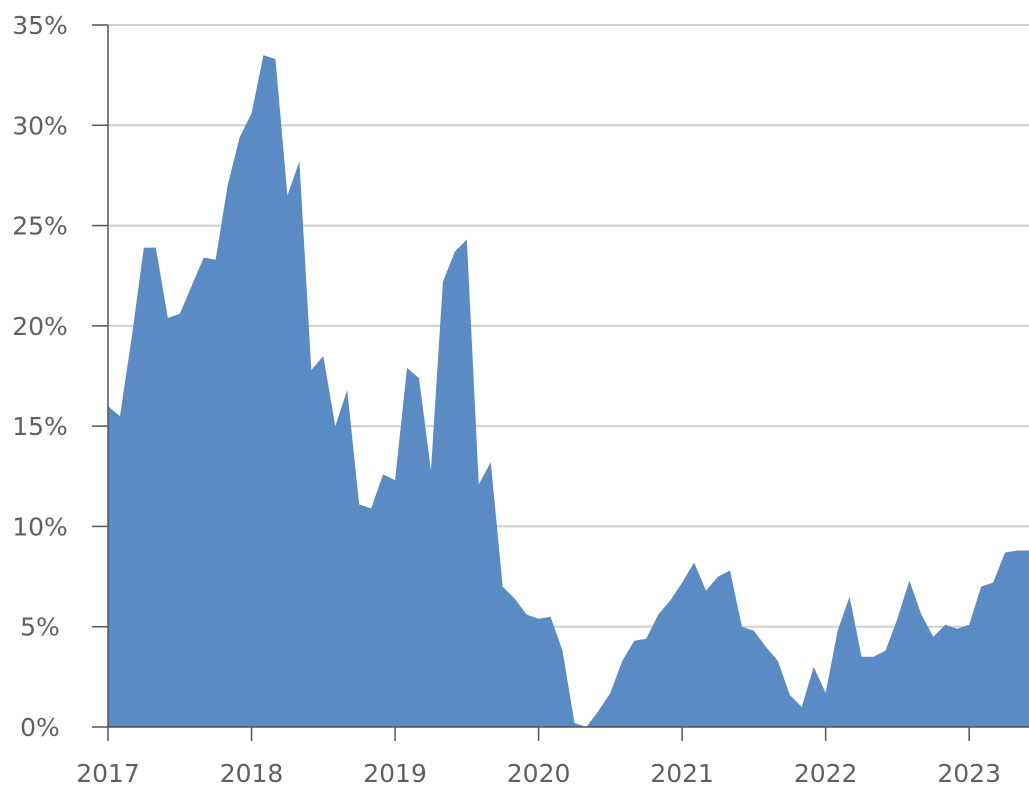  I want to click on x-tick-labels: 2017 2018 2019 2020 2021 2022 2023, so click(538, 773).